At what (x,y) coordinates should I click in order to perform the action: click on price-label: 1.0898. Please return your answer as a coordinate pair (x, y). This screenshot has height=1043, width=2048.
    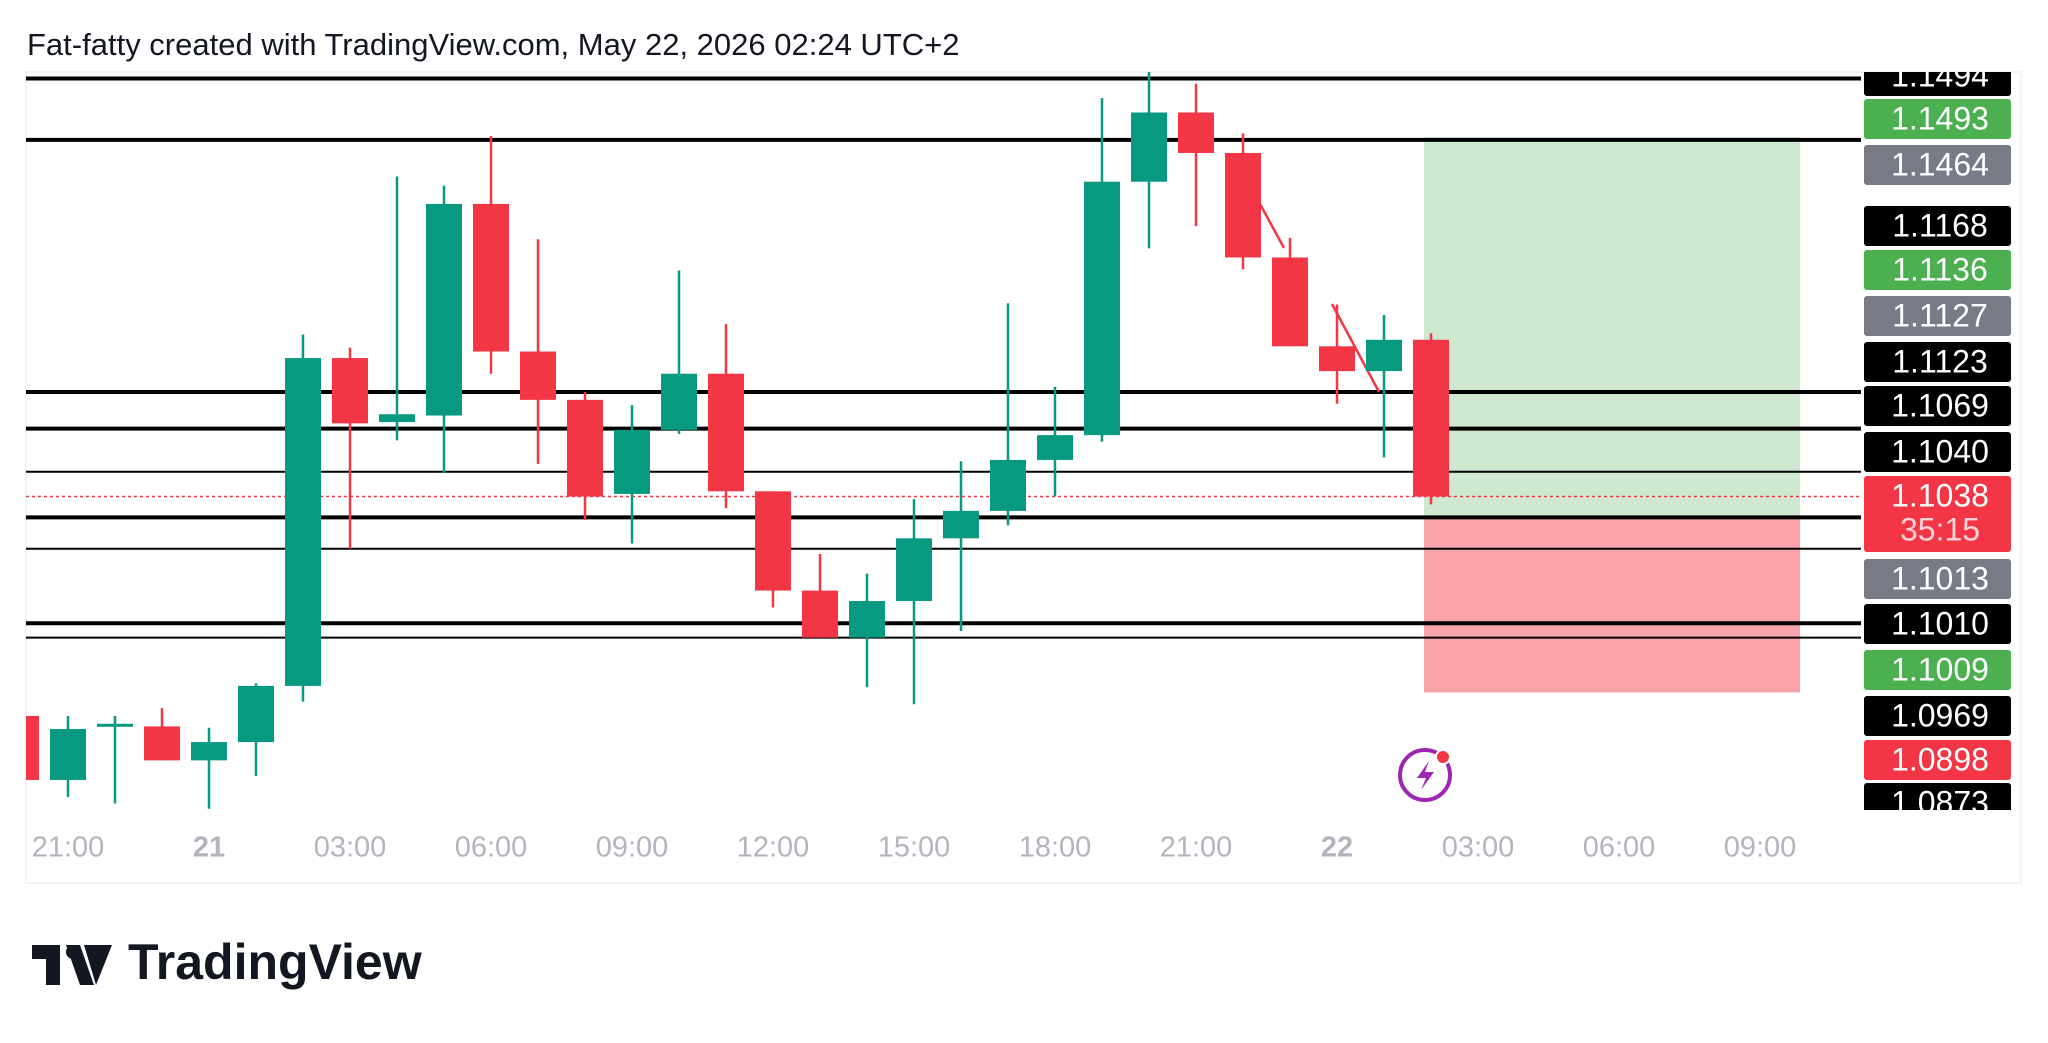
    Looking at the image, I should click on (1940, 759).